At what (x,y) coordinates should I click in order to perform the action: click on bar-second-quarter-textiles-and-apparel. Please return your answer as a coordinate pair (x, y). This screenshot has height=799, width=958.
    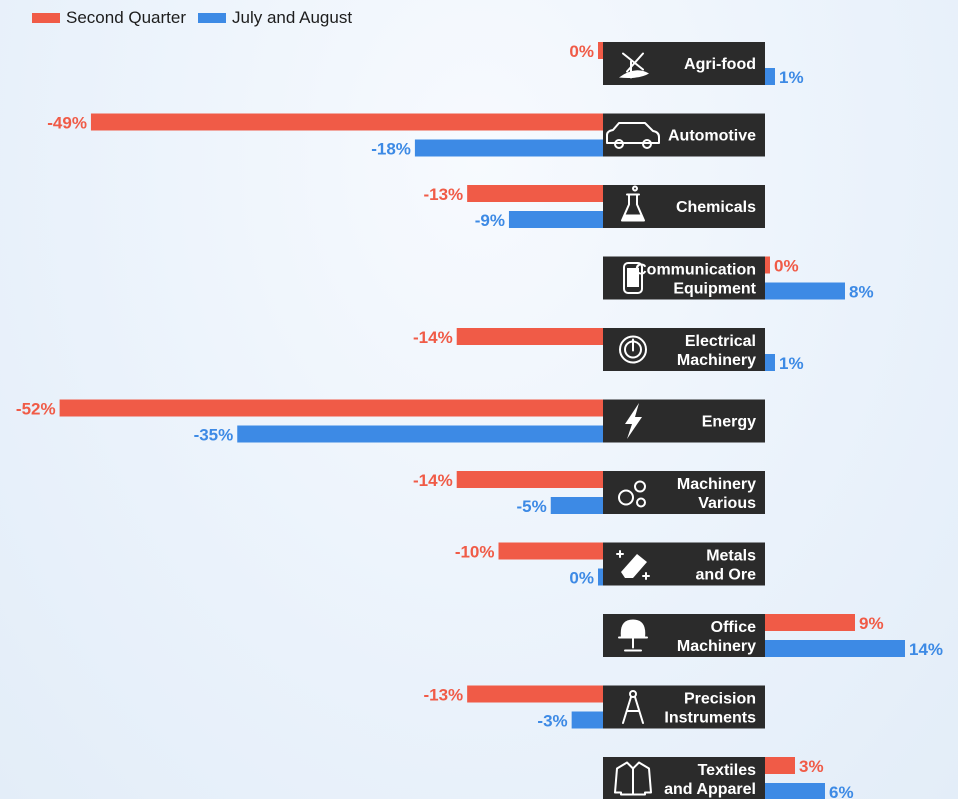
    Looking at the image, I should click on (780, 765).